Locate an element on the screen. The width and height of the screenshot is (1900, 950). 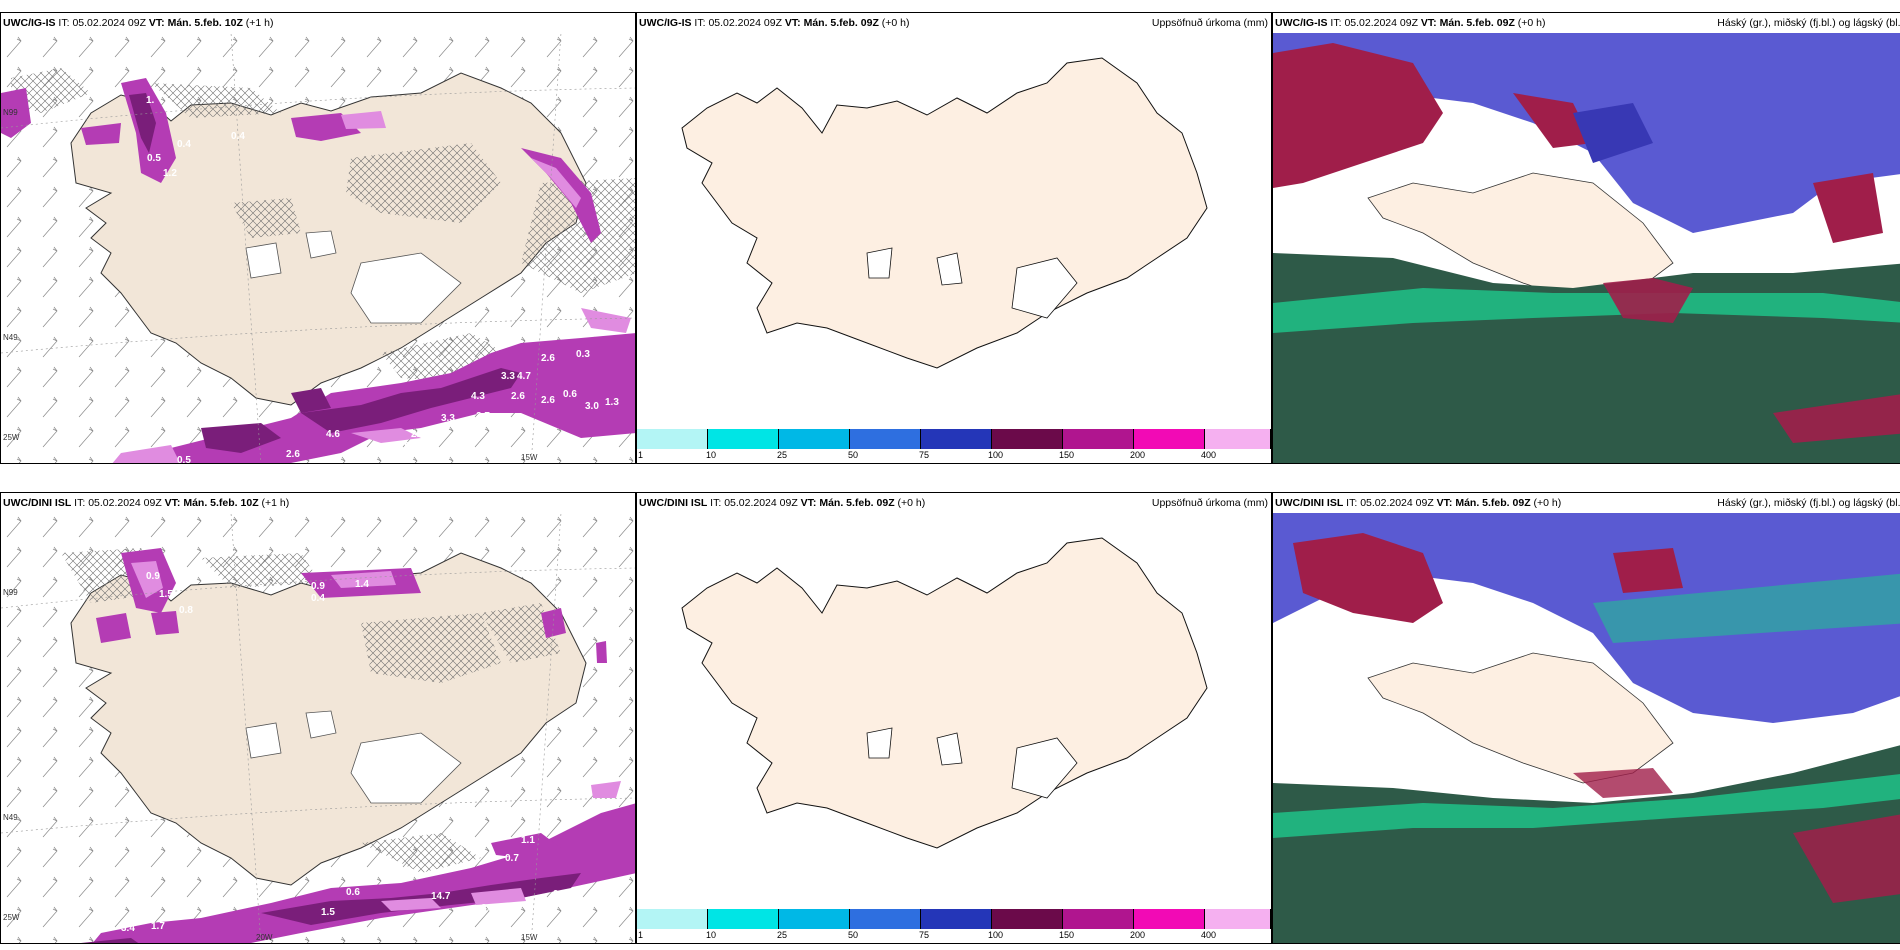
value-label: 0.5 is located at coordinates (154, 158).